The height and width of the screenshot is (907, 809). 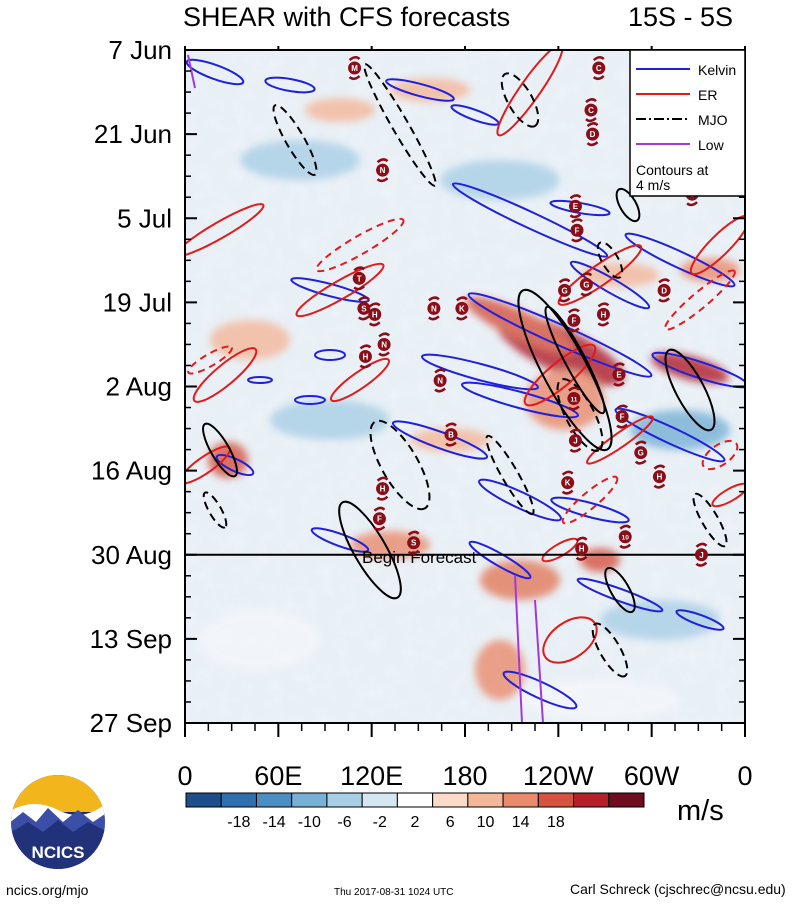 I want to click on storm-label: B, so click(x=451, y=435).